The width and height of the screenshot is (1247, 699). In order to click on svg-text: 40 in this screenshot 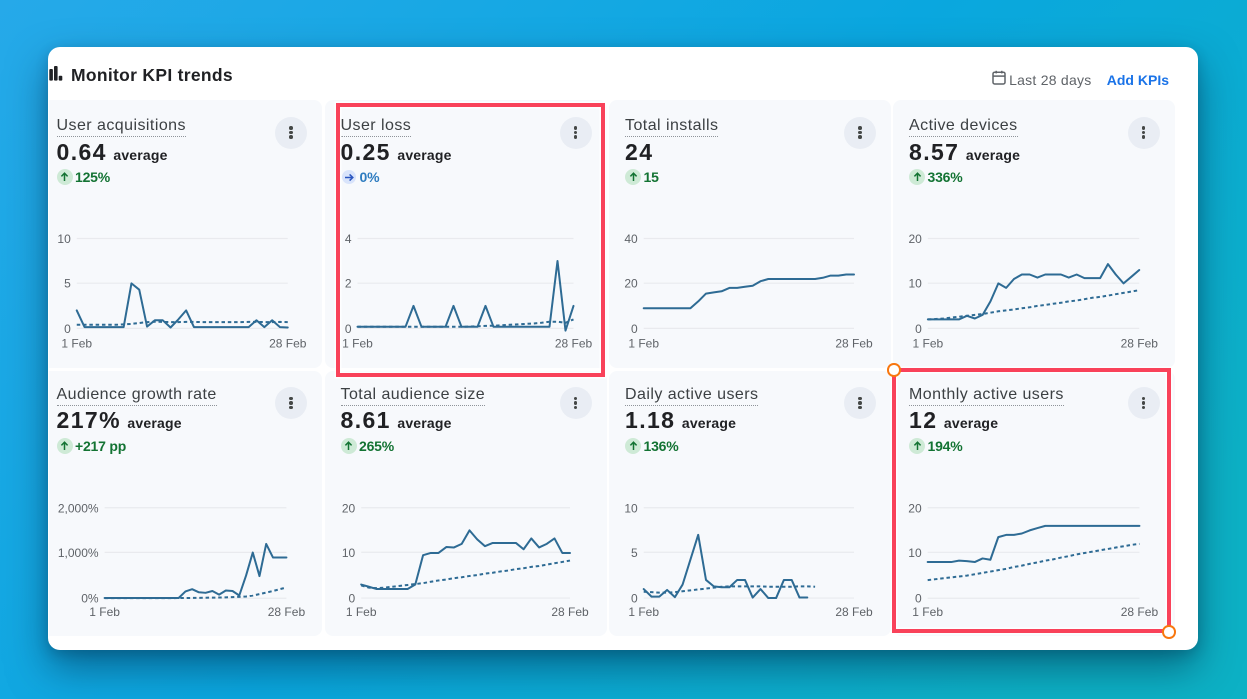, I will do `click(631, 239)`.